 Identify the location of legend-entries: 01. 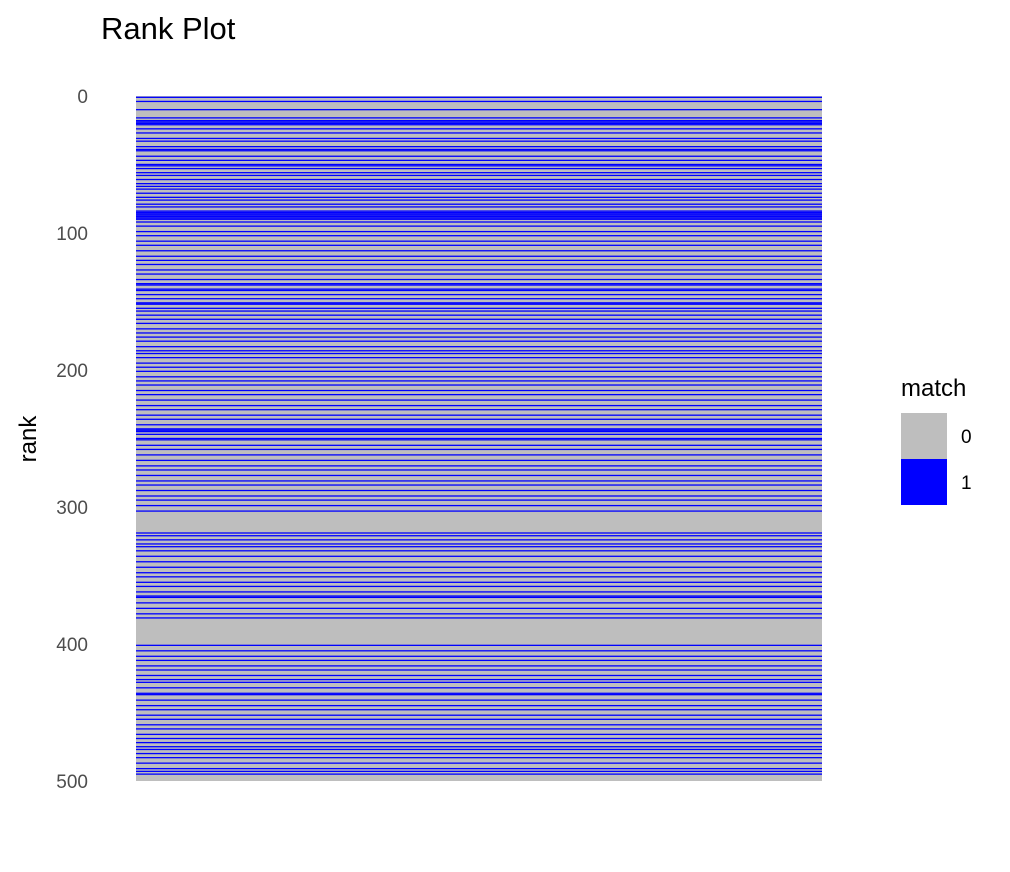
(936, 459).